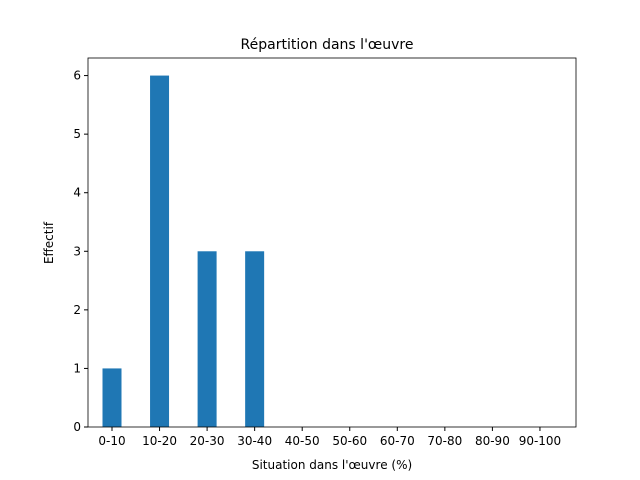  What do you see at coordinates (444, 441) in the screenshot?
I see `x-tick-label: 70-80` at bounding box center [444, 441].